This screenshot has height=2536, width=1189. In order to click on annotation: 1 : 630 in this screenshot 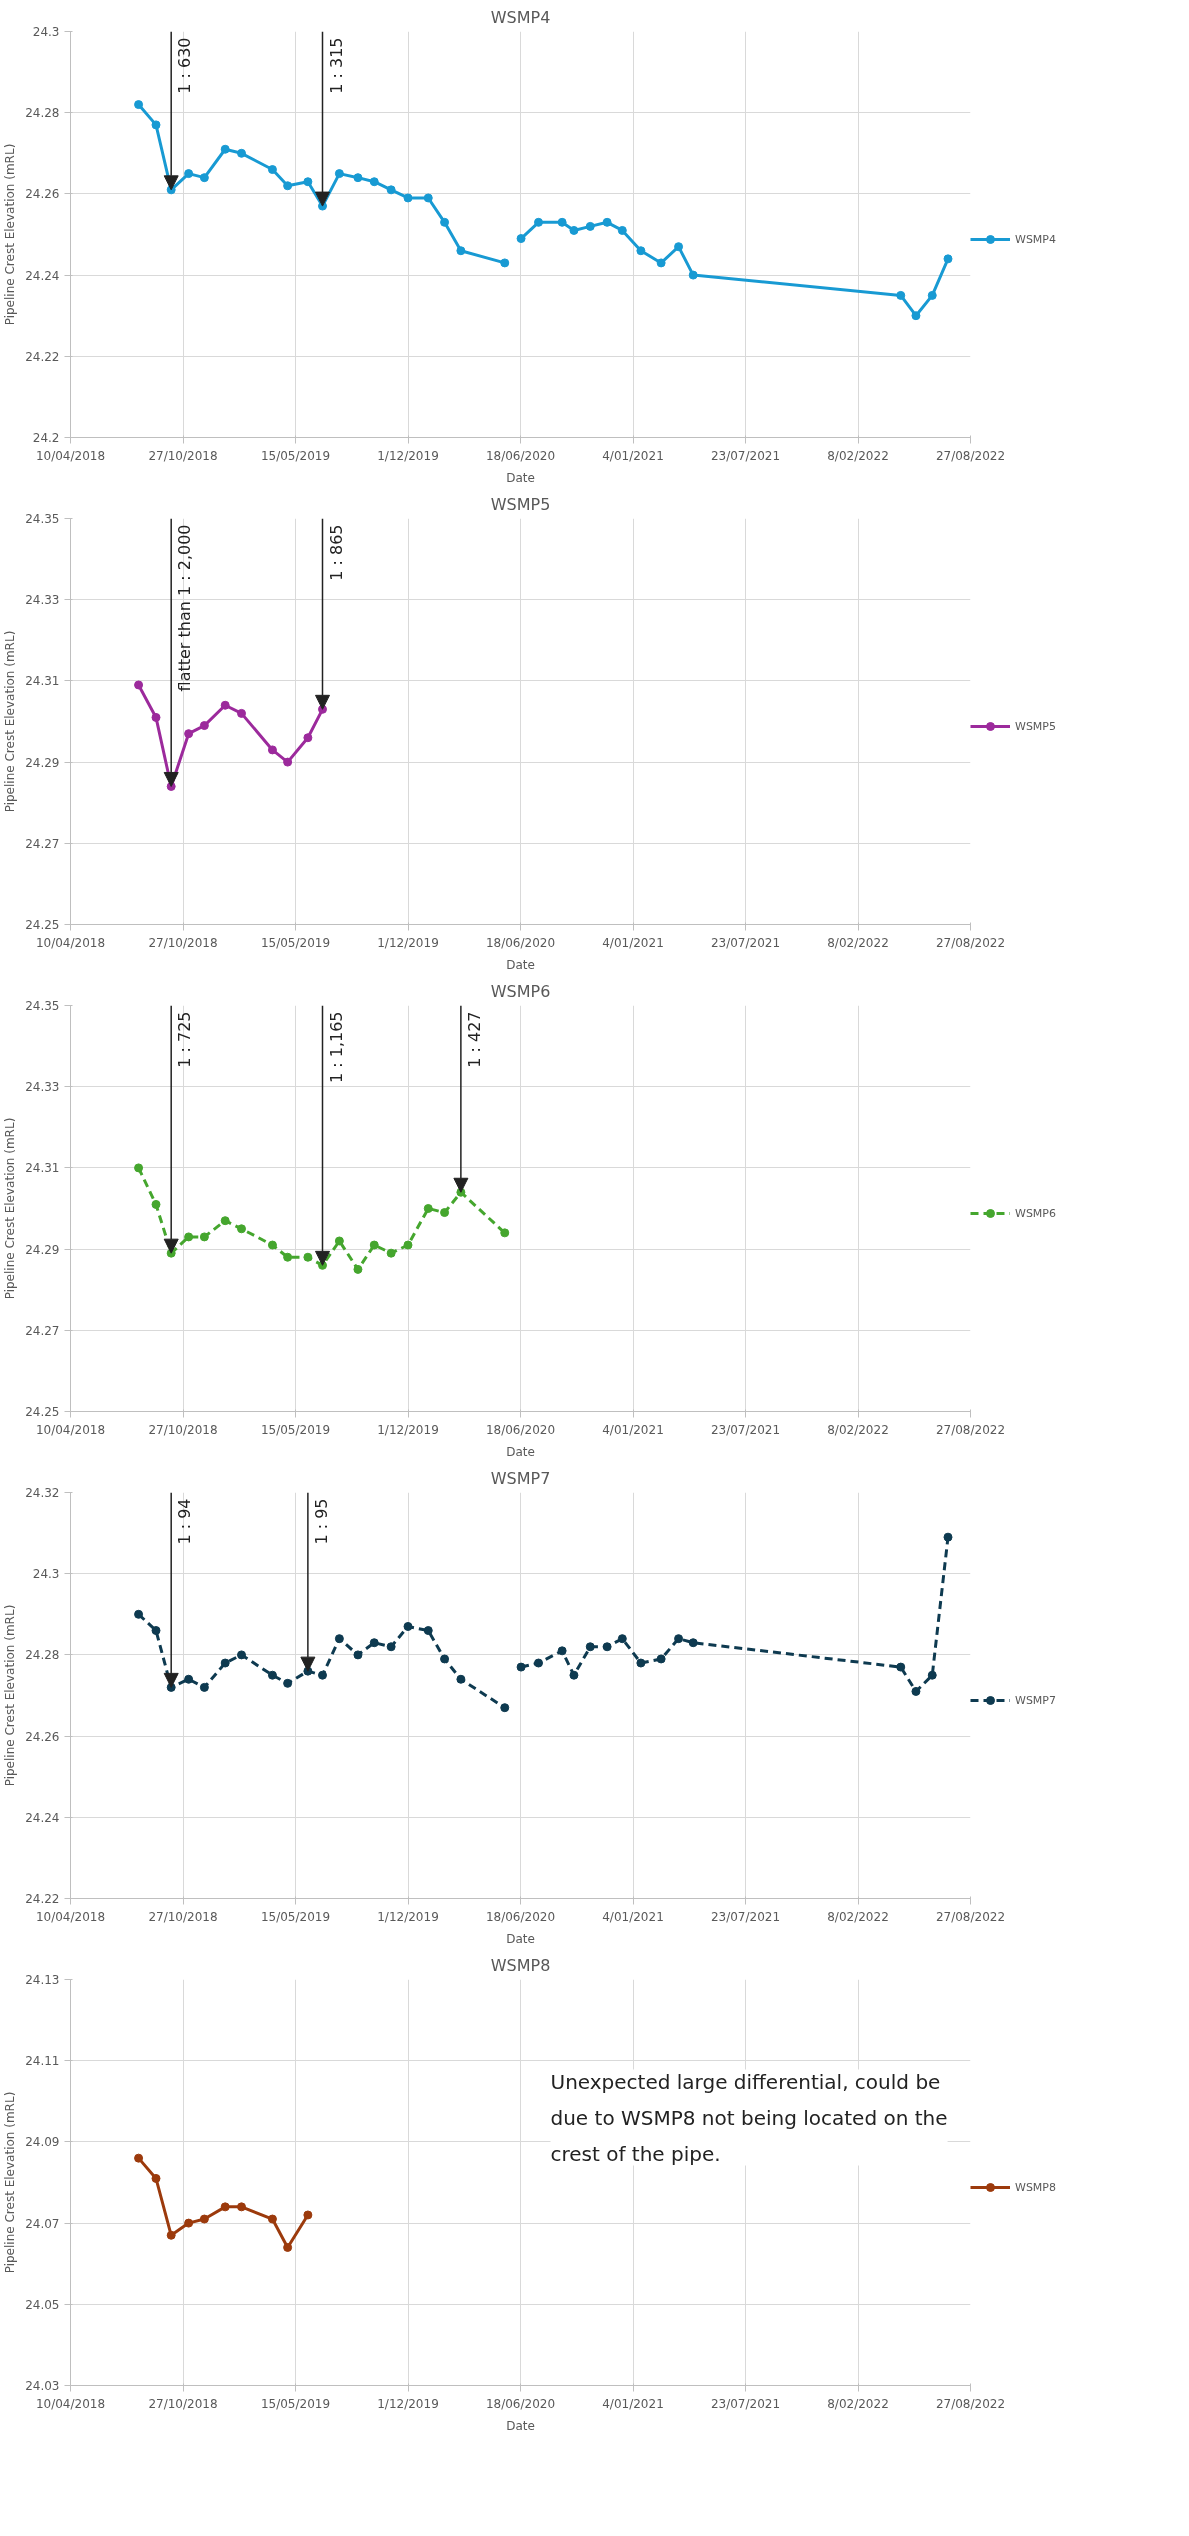, I will do `click(185, 65)`.